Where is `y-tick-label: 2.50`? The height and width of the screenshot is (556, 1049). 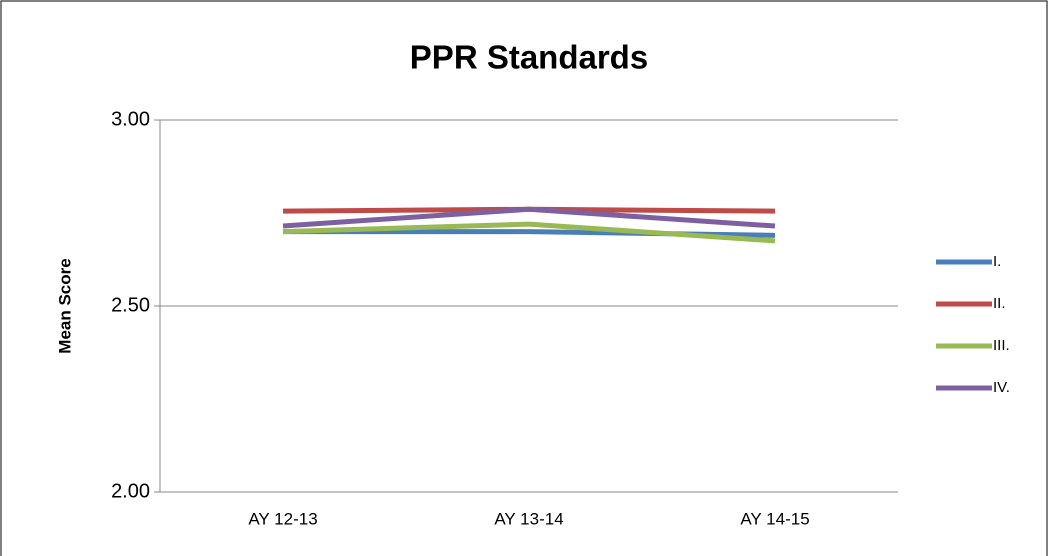 y-tick-label: 2.50 is located at coordinates (130, 305).